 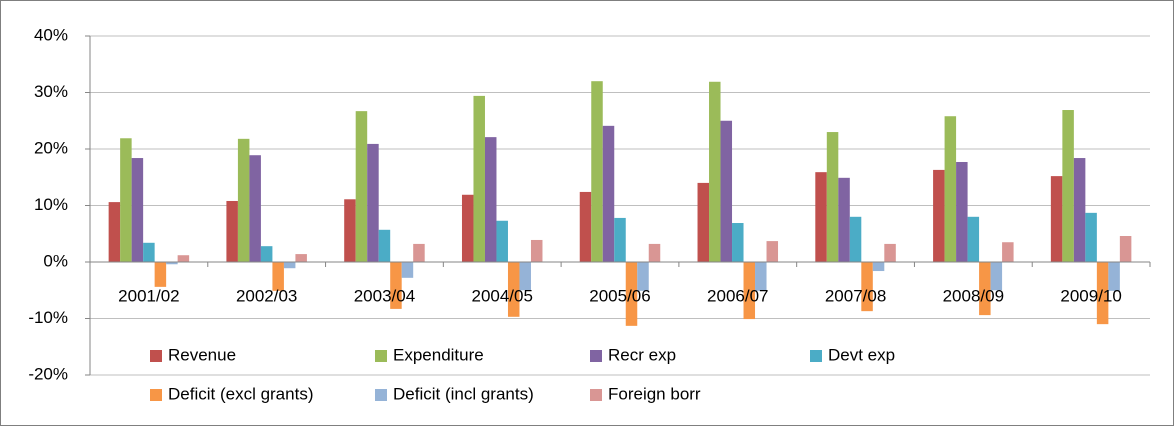 What do you see at coordinates (51, 91) in the screenshot?
I see `y-tick-label: 30%` at bounding box center [51, 91].